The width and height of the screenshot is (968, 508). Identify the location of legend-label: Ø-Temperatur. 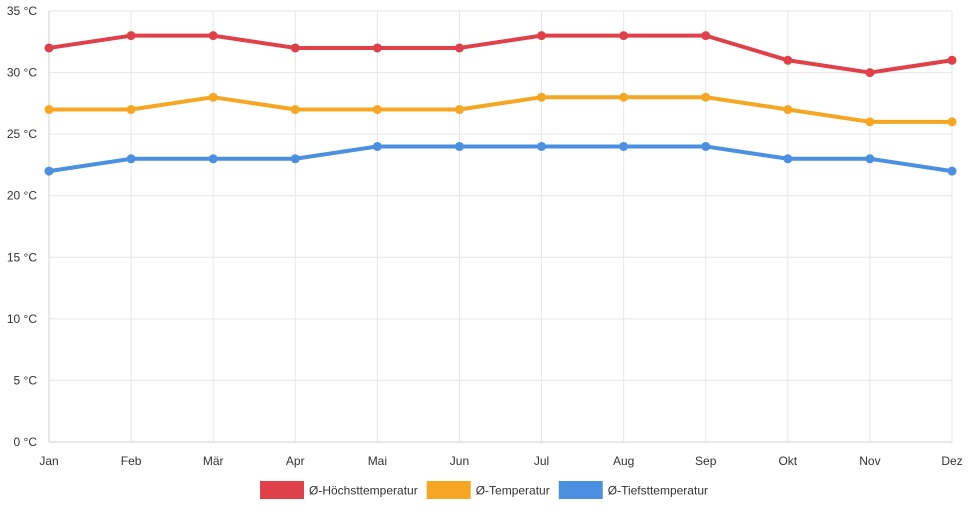
(513, 491).